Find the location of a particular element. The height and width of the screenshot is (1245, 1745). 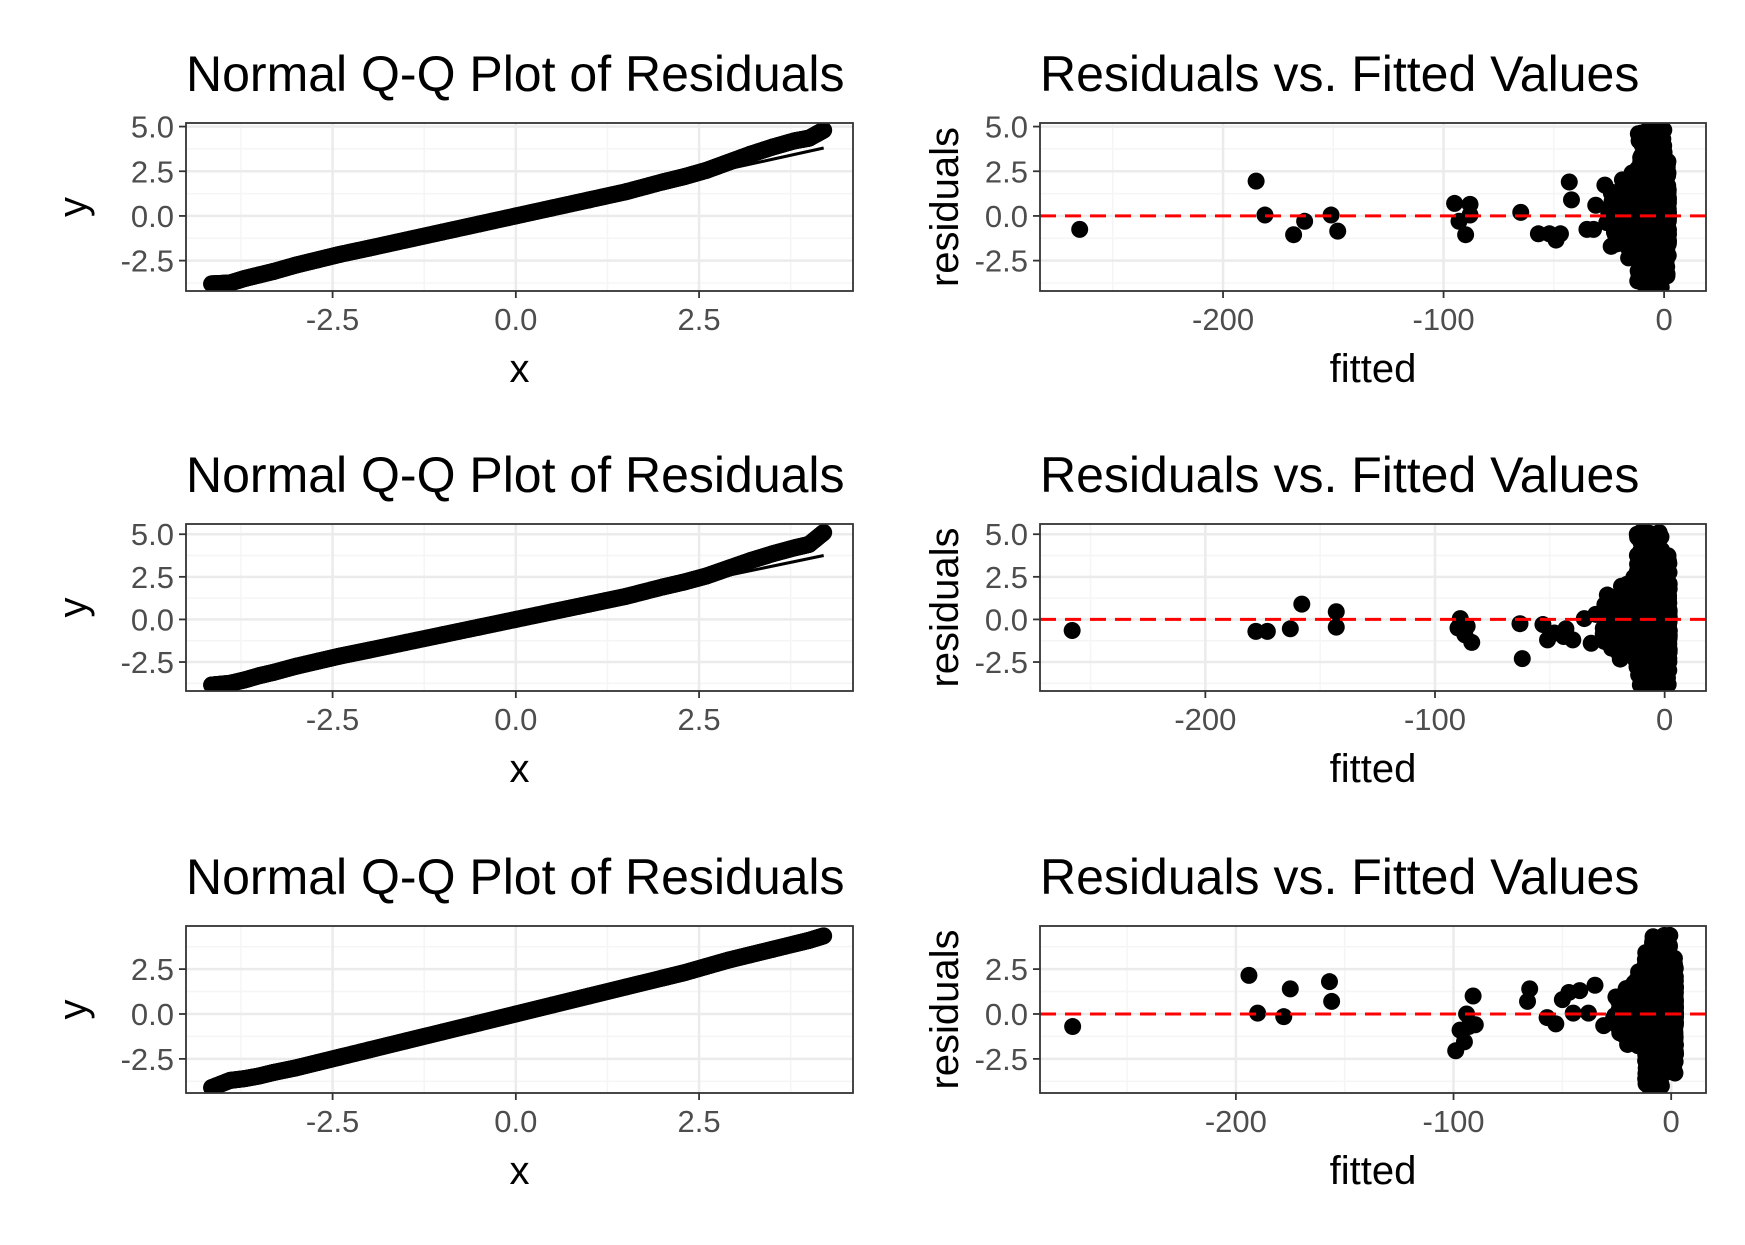

y-tick-label: 5.0 is located at coordinates (1006, 127).